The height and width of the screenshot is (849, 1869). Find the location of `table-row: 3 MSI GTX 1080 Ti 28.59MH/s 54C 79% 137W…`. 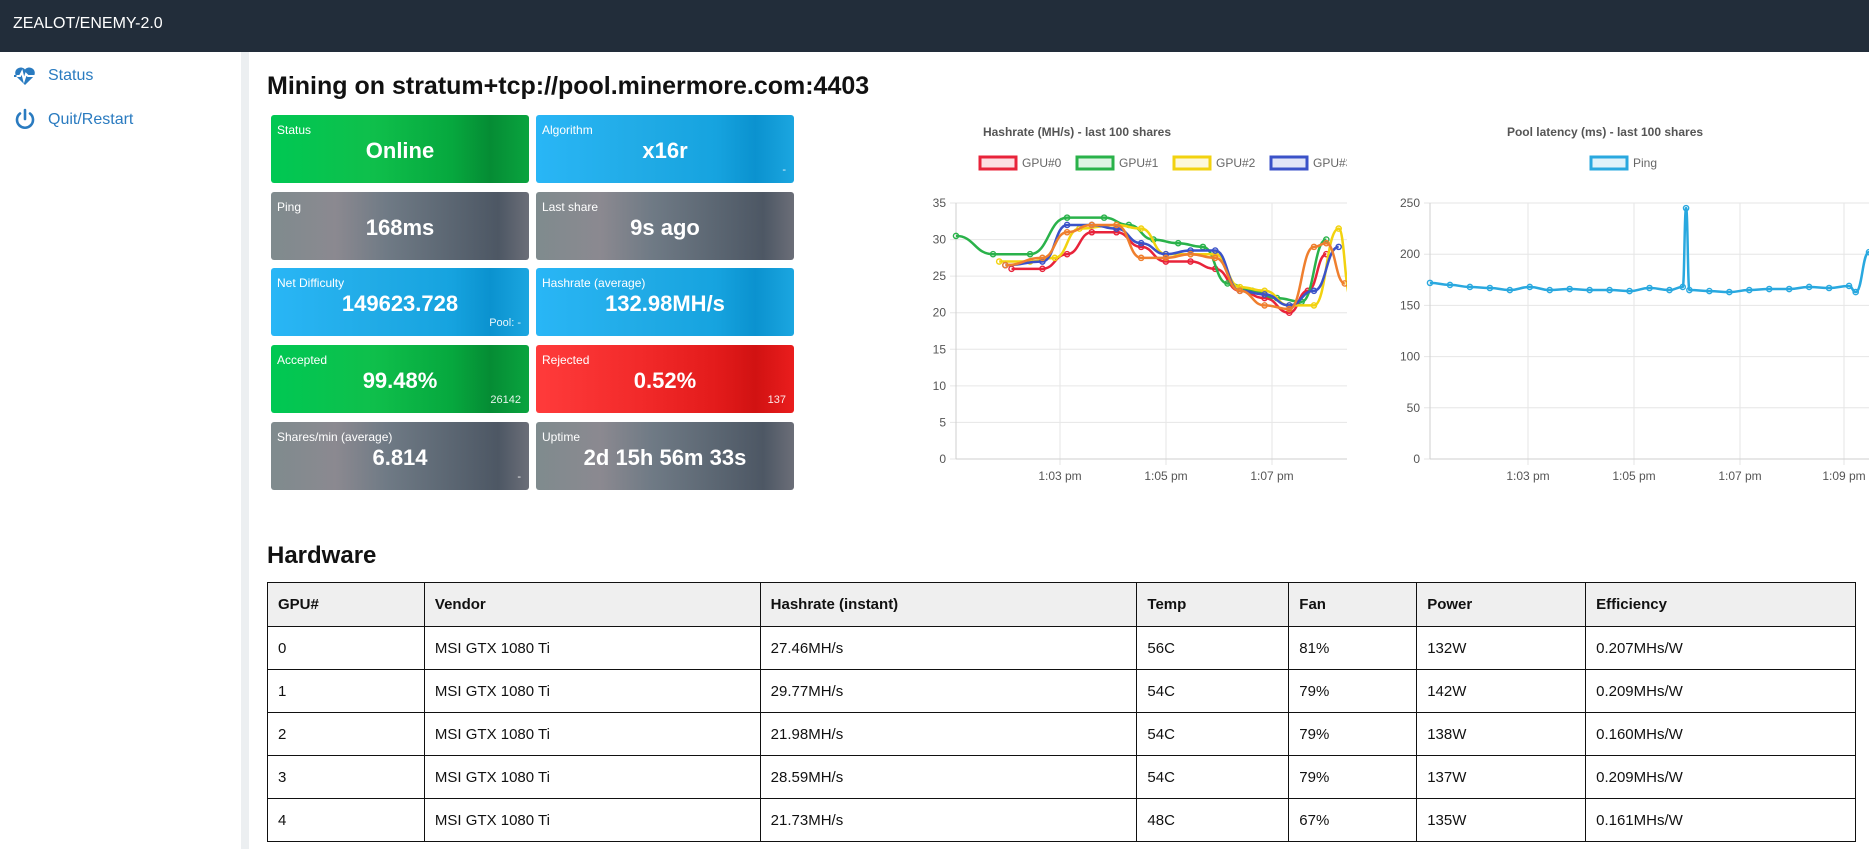

table-row: 3 MSI GTX 1080 Ti 28.59MH/s 54C 79% 137W… is located at coordinates (1061, 777).